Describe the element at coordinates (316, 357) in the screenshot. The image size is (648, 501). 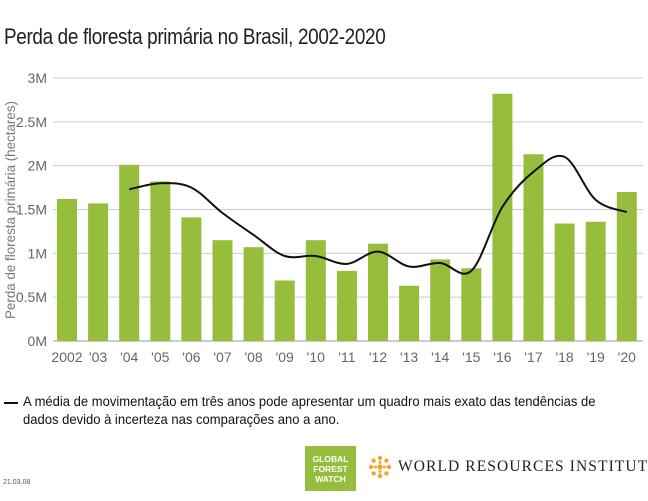
I see `x-tick-label: '10` at that location.